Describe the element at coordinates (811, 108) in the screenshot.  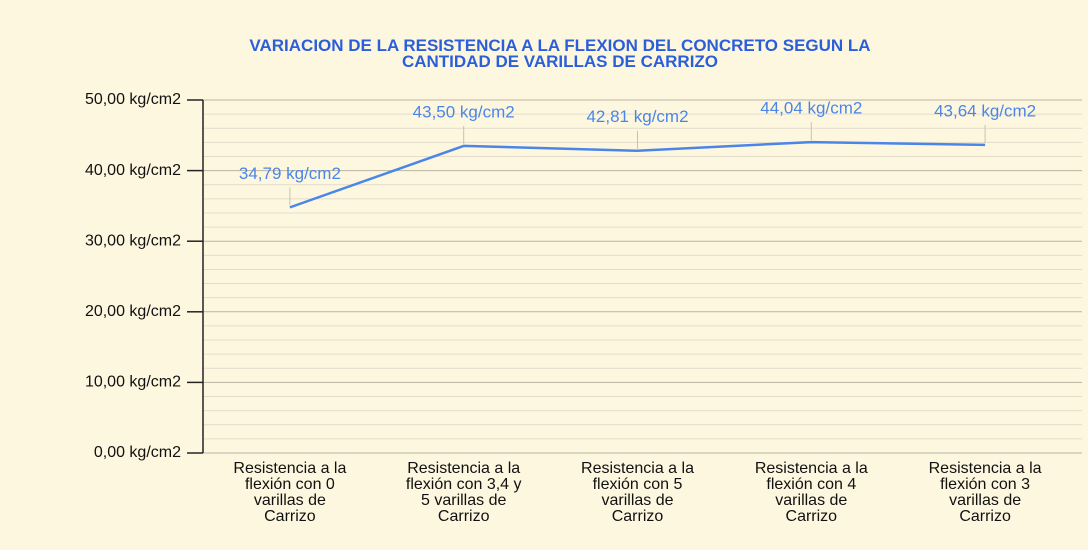
I see `data-label: 44,04 kg/cm2` at that location.